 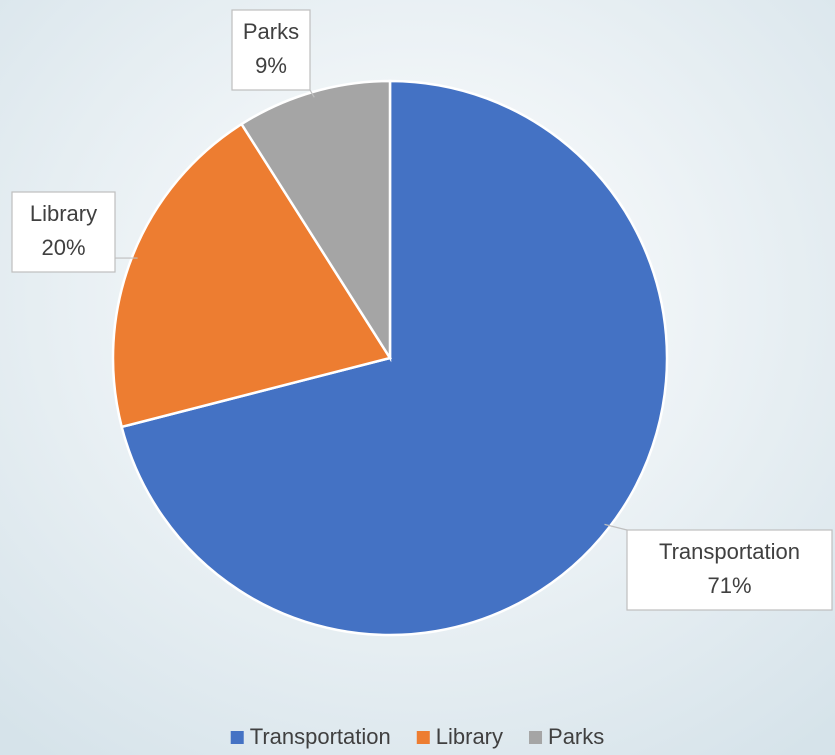 I want to click on data-label-value: 9%, so click(x=271, y=65).